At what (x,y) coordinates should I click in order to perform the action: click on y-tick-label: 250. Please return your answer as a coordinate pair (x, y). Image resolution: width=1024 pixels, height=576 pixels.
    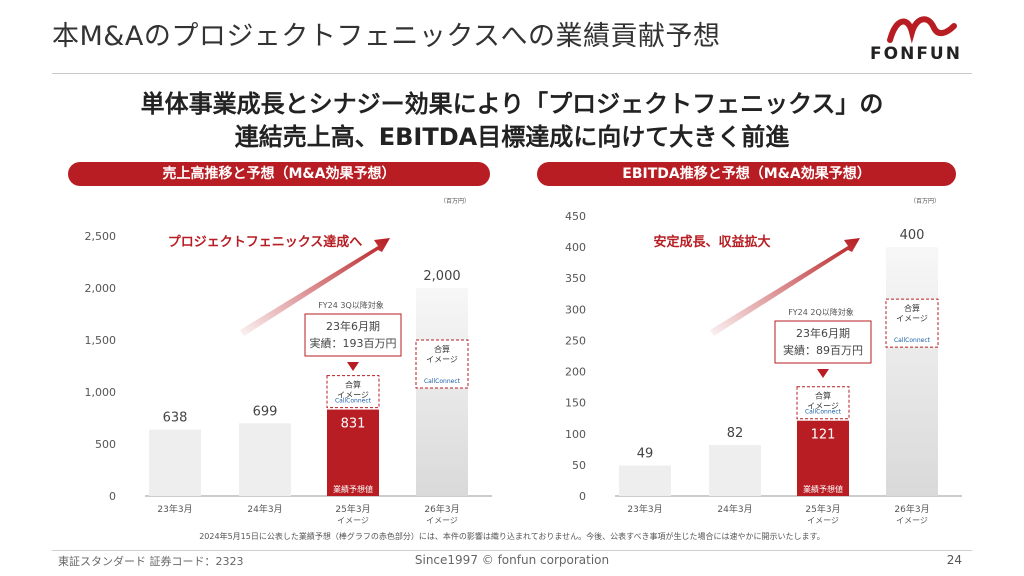
    Looking at the image, I should click on (575, 340).